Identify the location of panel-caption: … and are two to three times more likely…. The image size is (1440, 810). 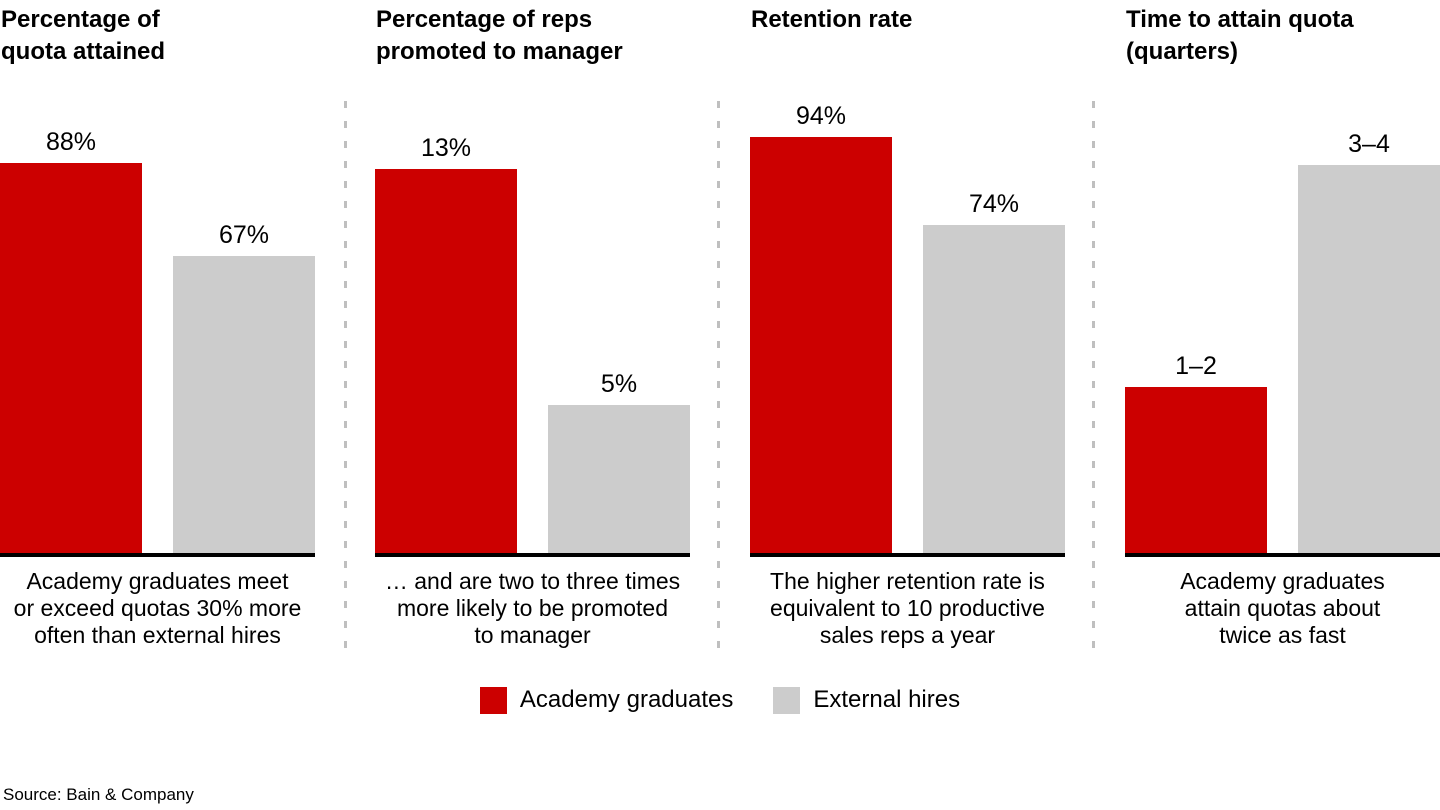
(532, 608).